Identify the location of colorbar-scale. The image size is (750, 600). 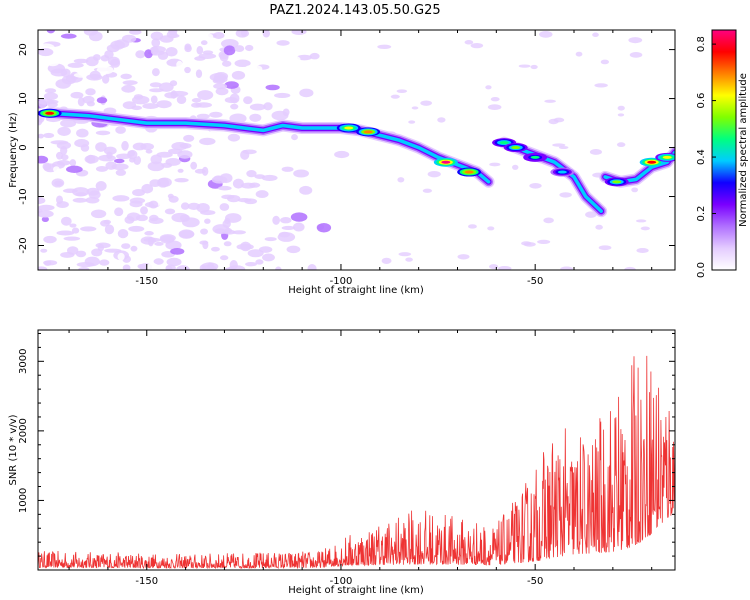
(724, 150).